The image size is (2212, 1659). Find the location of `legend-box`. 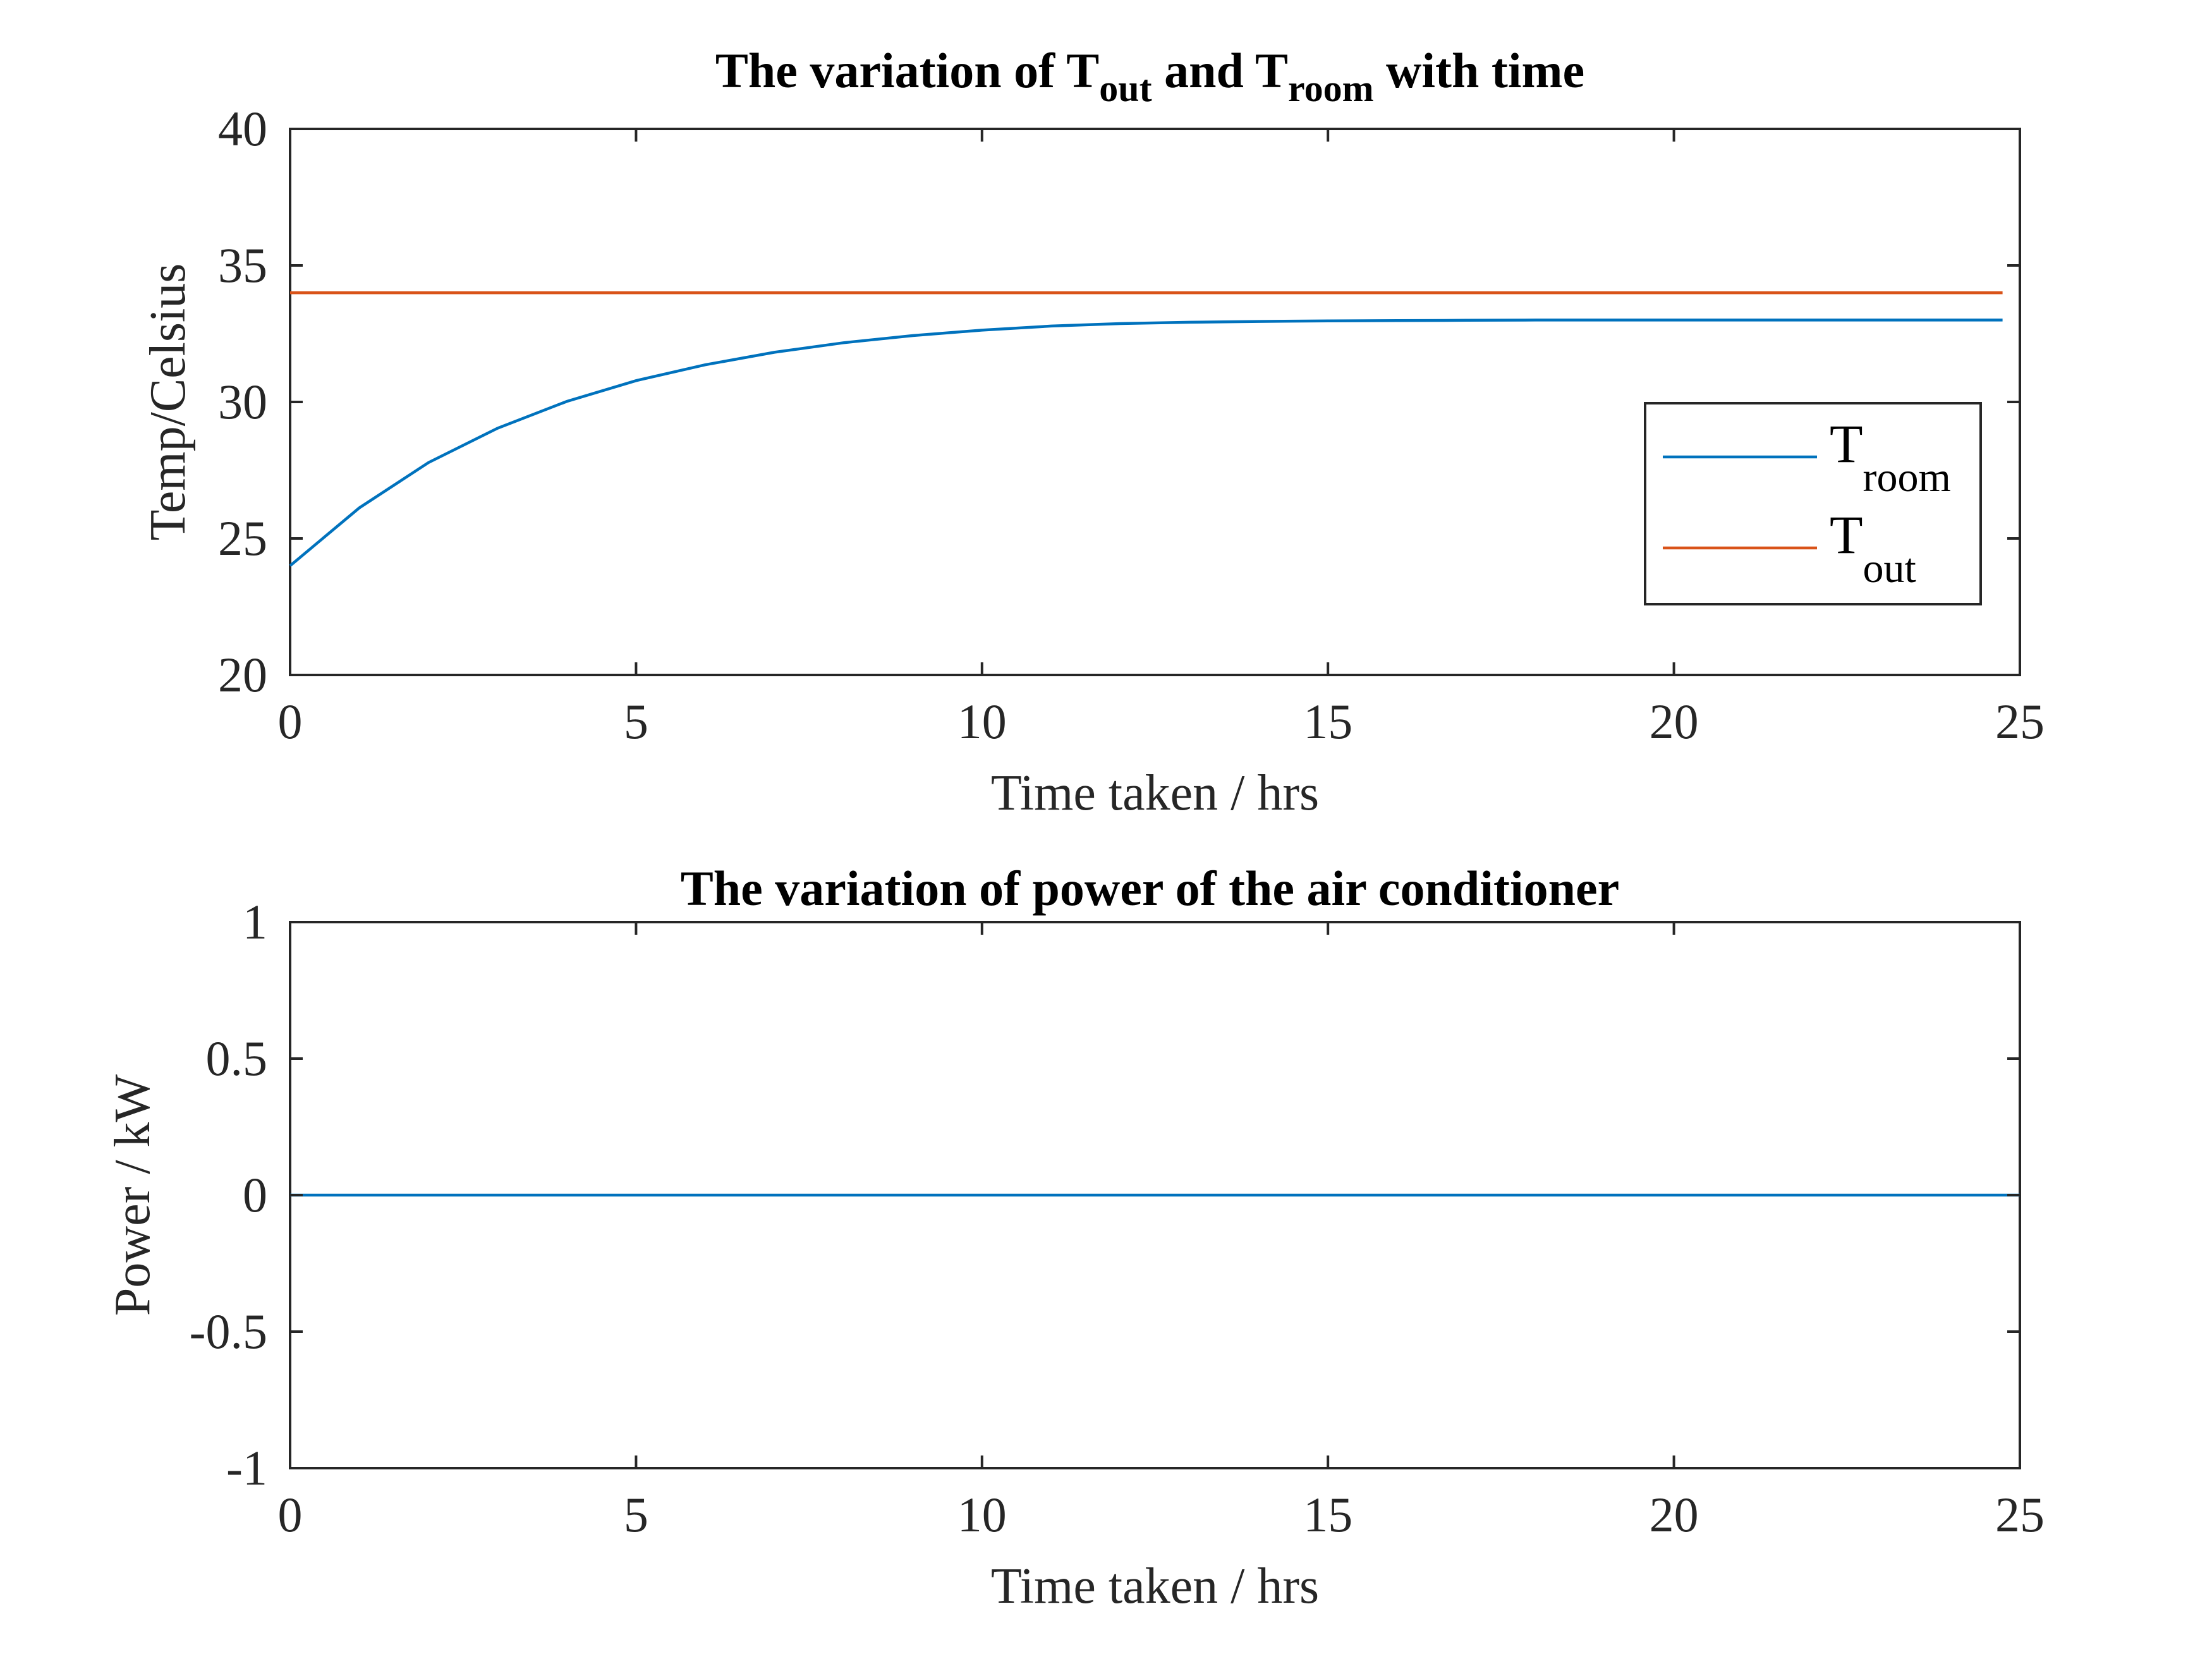

legend-box is located at coordinates (1813, 503).